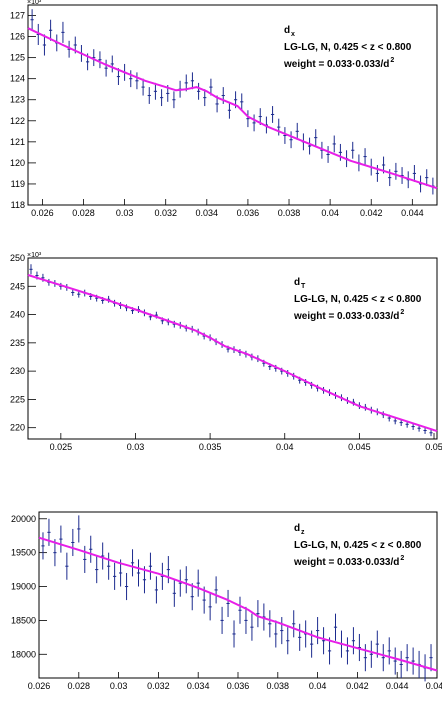 The width and height of the screenshot is (442, 708). Describe the element at coordinates (289, 213) in the screenshot. I see `x-tick-label: 0.038` at that location.